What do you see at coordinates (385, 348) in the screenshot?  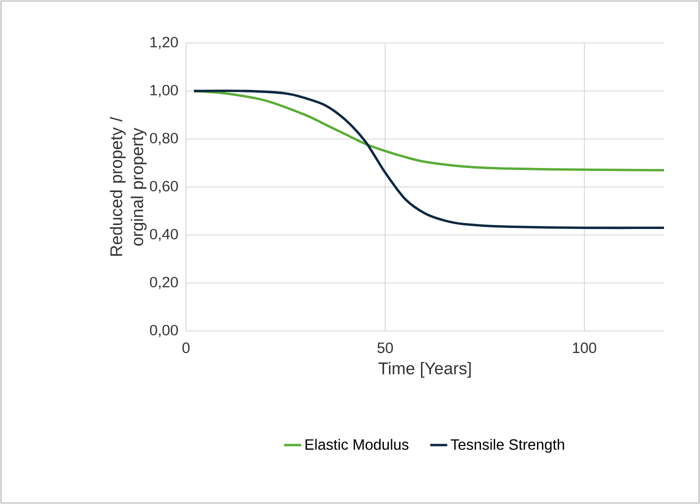 I see `x-tick-label: 50` at bounding box center [385, 348].